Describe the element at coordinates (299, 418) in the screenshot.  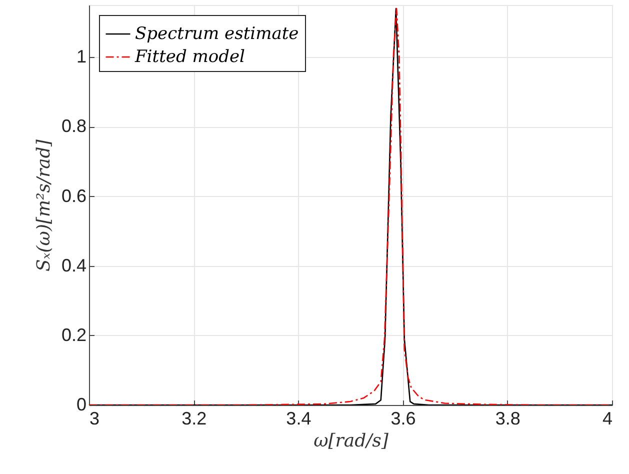
I see `x-tick-label: 3.4` at that location.